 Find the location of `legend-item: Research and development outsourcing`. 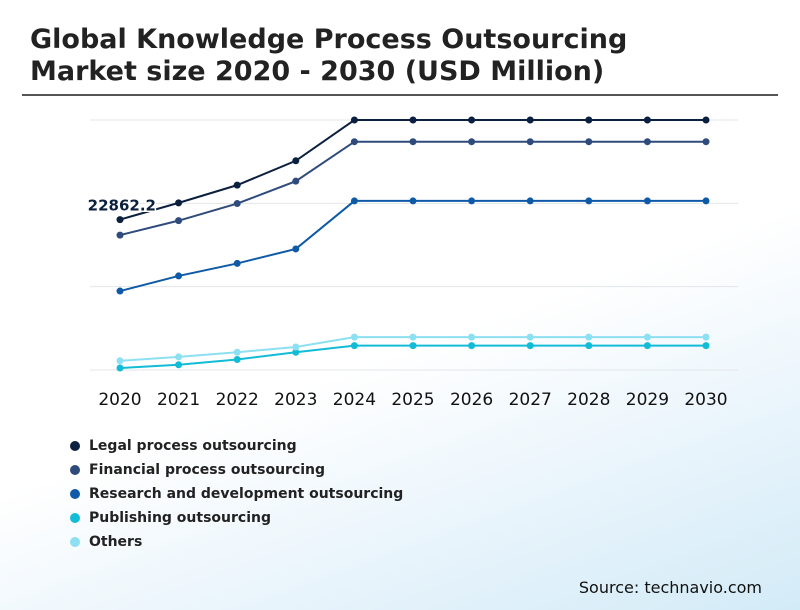

legend-item: Research and development outsourcing is located at coordinates (236, 494).